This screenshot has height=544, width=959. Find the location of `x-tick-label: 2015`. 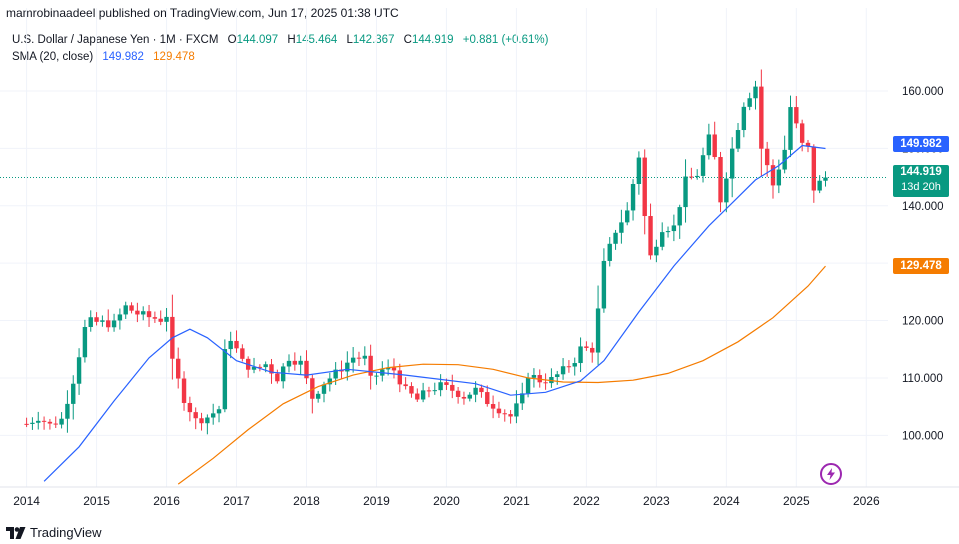

x-tick-label: 2015 is located at coordinates (96, 501).